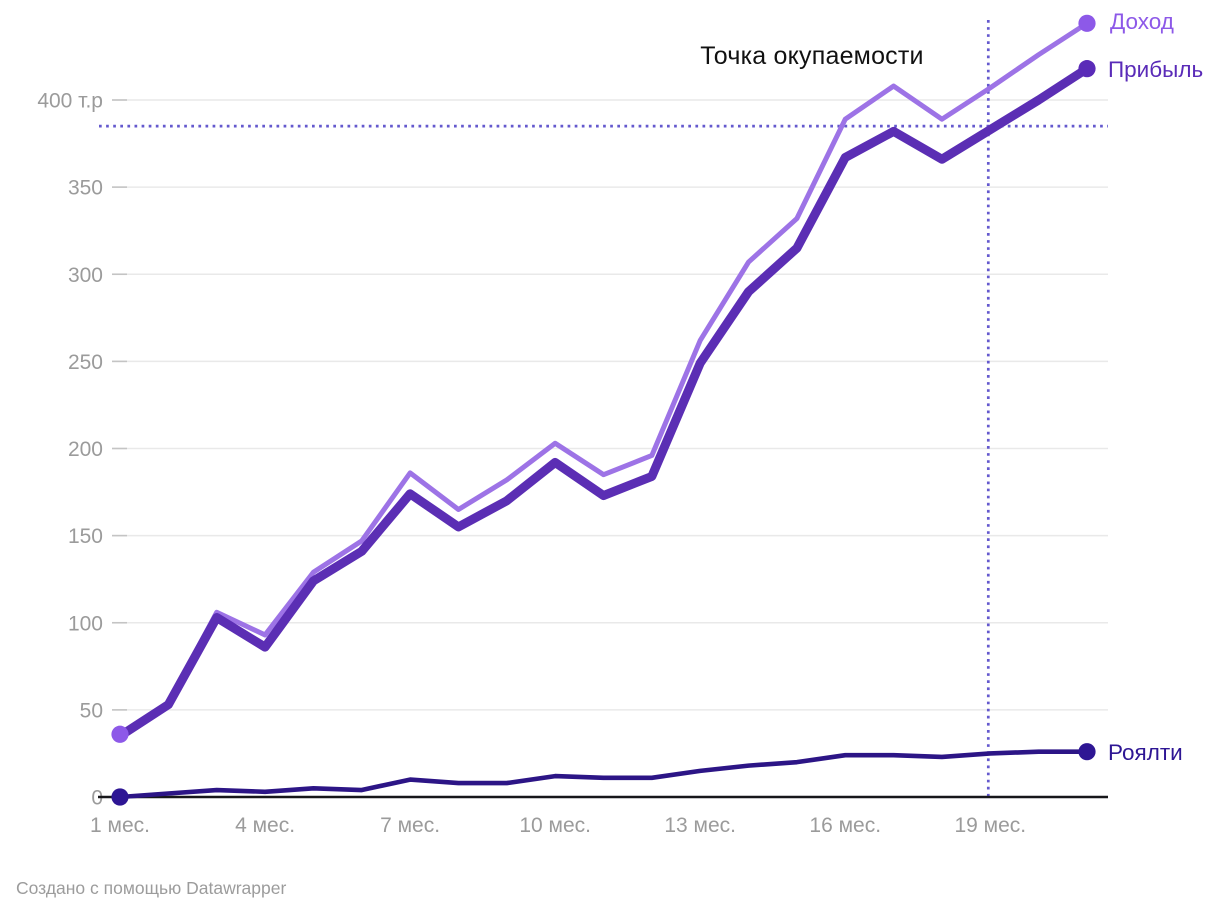 The width and height of the screenshot is (1220, 914). What do you see at coordinates (845, 825) in the screenshot?
I see `x-tick-label: 16 мес.` at bounding box center [845, 825].